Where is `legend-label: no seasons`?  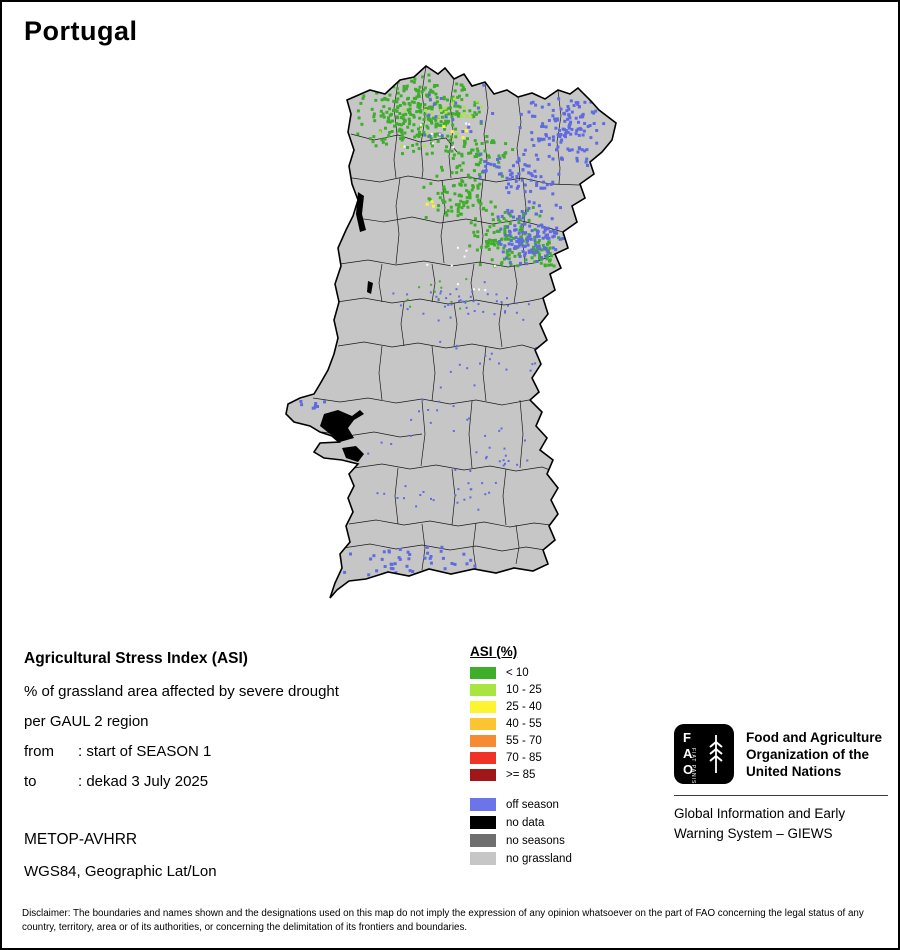 legend-label: no seasons is located at coordinates (535, 840).